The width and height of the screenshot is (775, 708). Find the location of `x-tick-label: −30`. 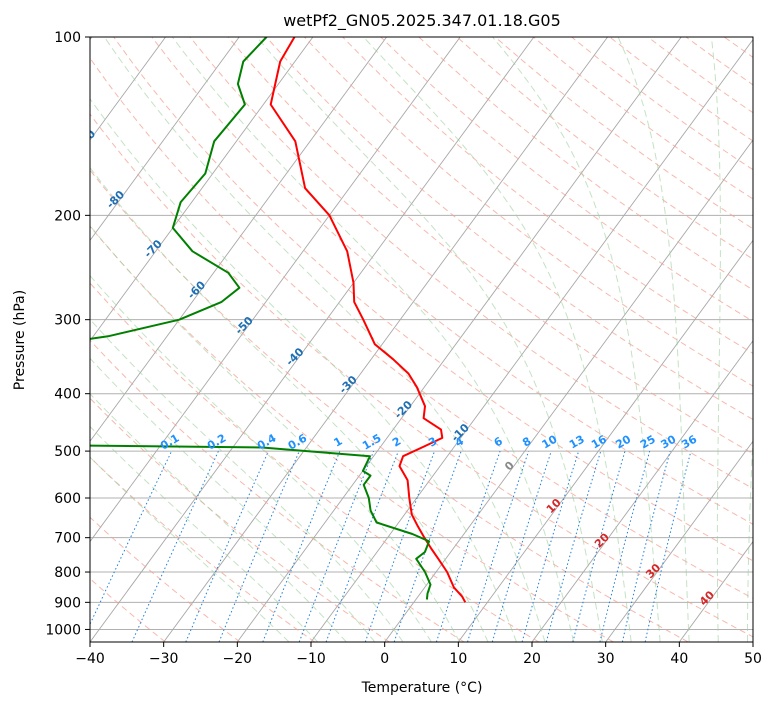

x-tick-label: −30 is located at coordinates (164, 659).